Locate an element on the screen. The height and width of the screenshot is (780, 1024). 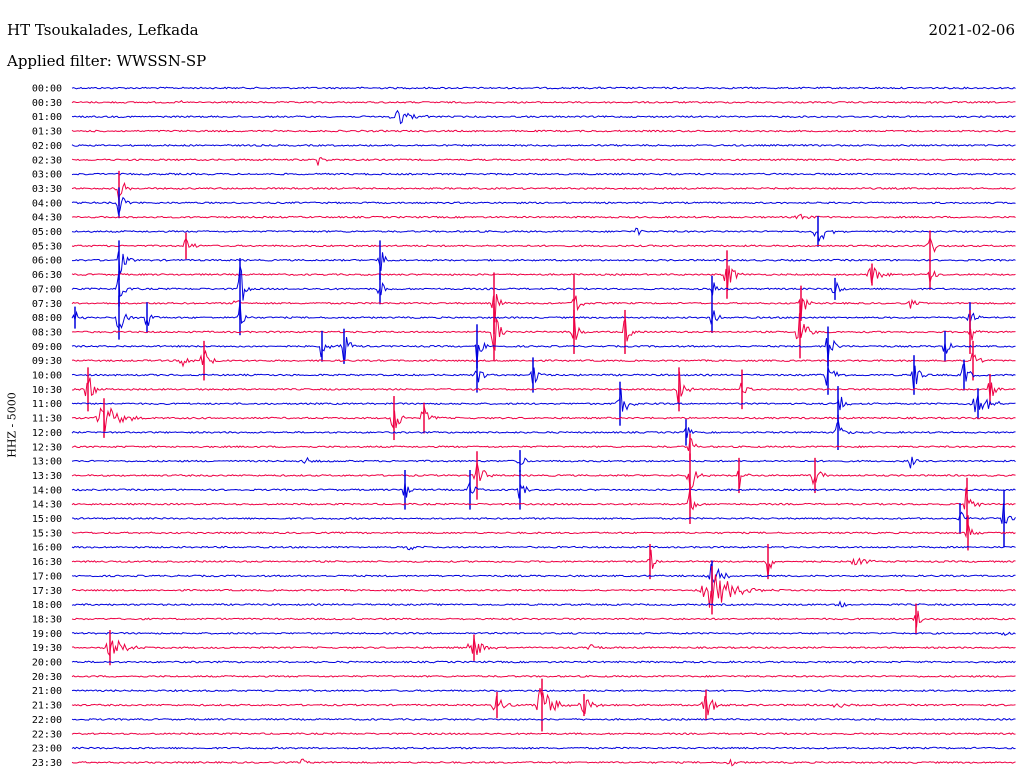
time-label: 09:30 is located at coordinates (47, 361).